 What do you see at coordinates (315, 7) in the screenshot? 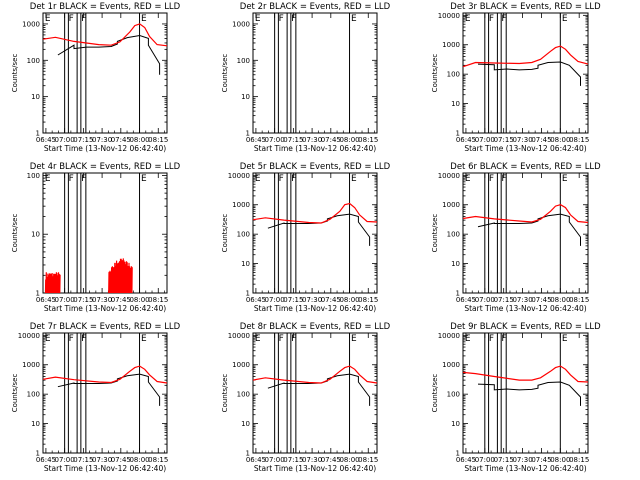
I see `chart-title: Det 2r BLACK = Events, RED = LLD` at bounding box center [315, 7].